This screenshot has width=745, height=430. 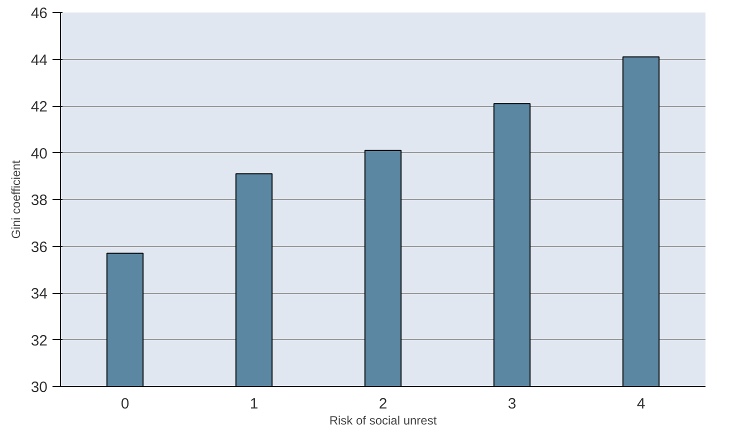 I want to click on y-tick-label: 46, so click(x=39, y=13).